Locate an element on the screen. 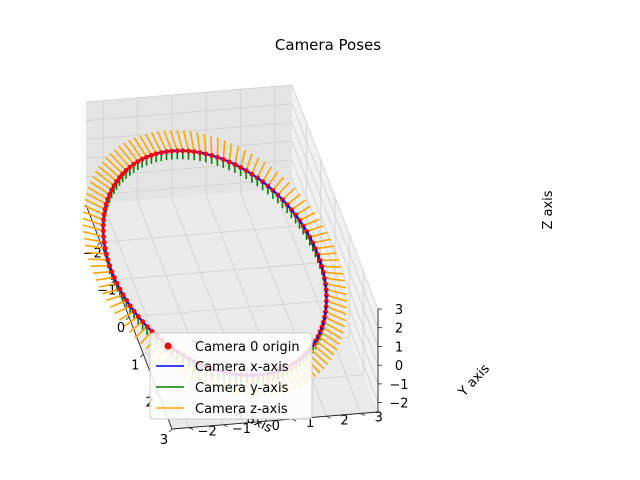  legend-label-origin: Camera 0 origin is located at coordinates (247, 347).